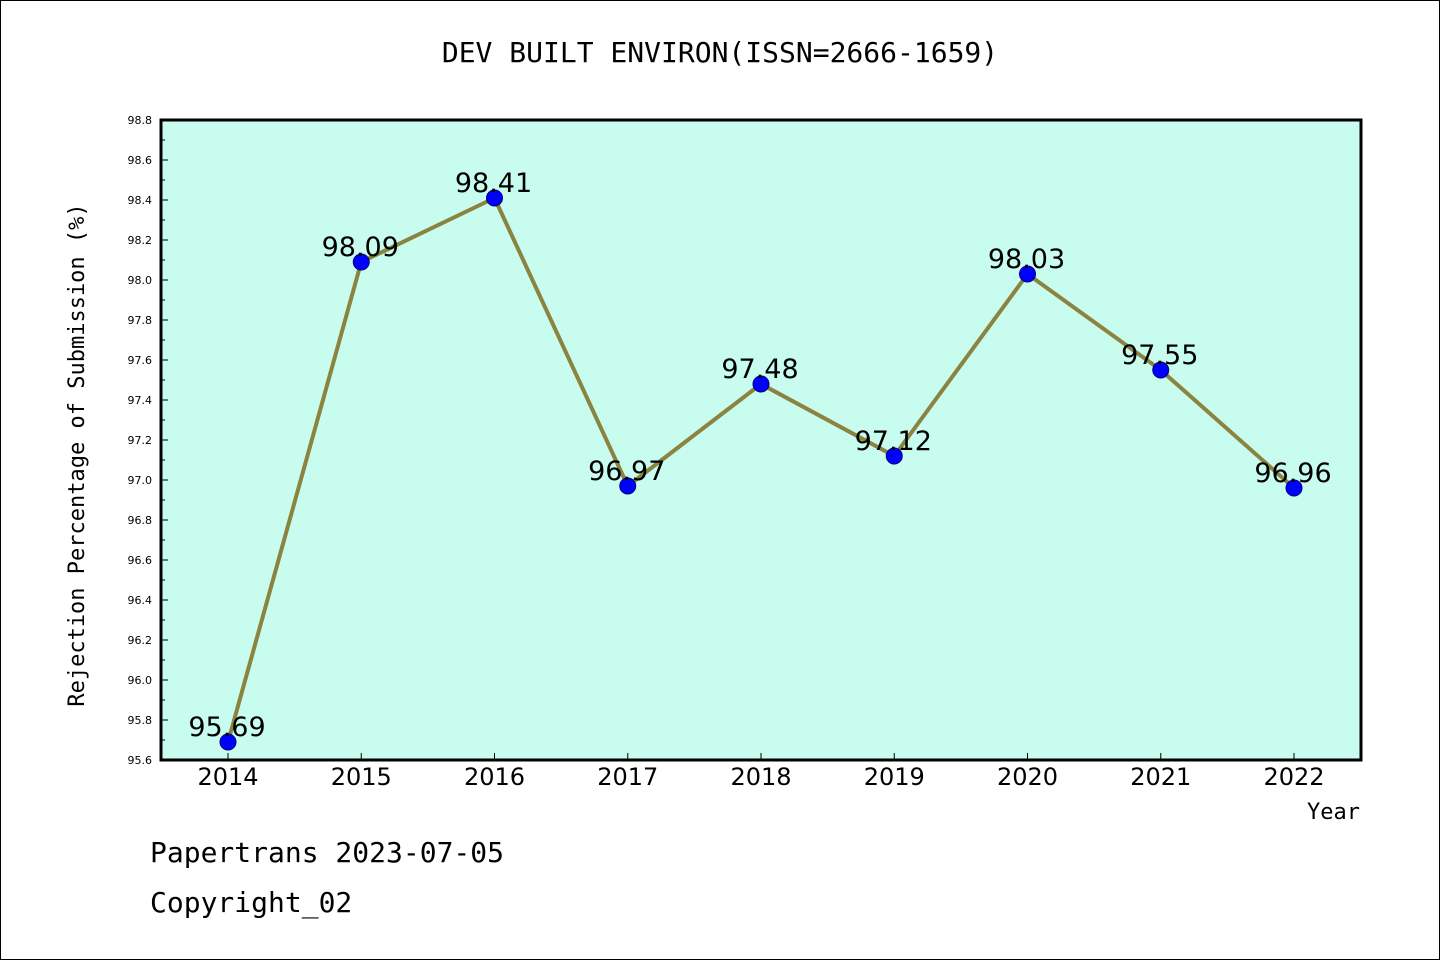 This screenshot has width=1440, height=960. What do you see at coordinates (626, 471) in the screenshot?
I see `data-label: 96.97` at bounding box center [626, 471].